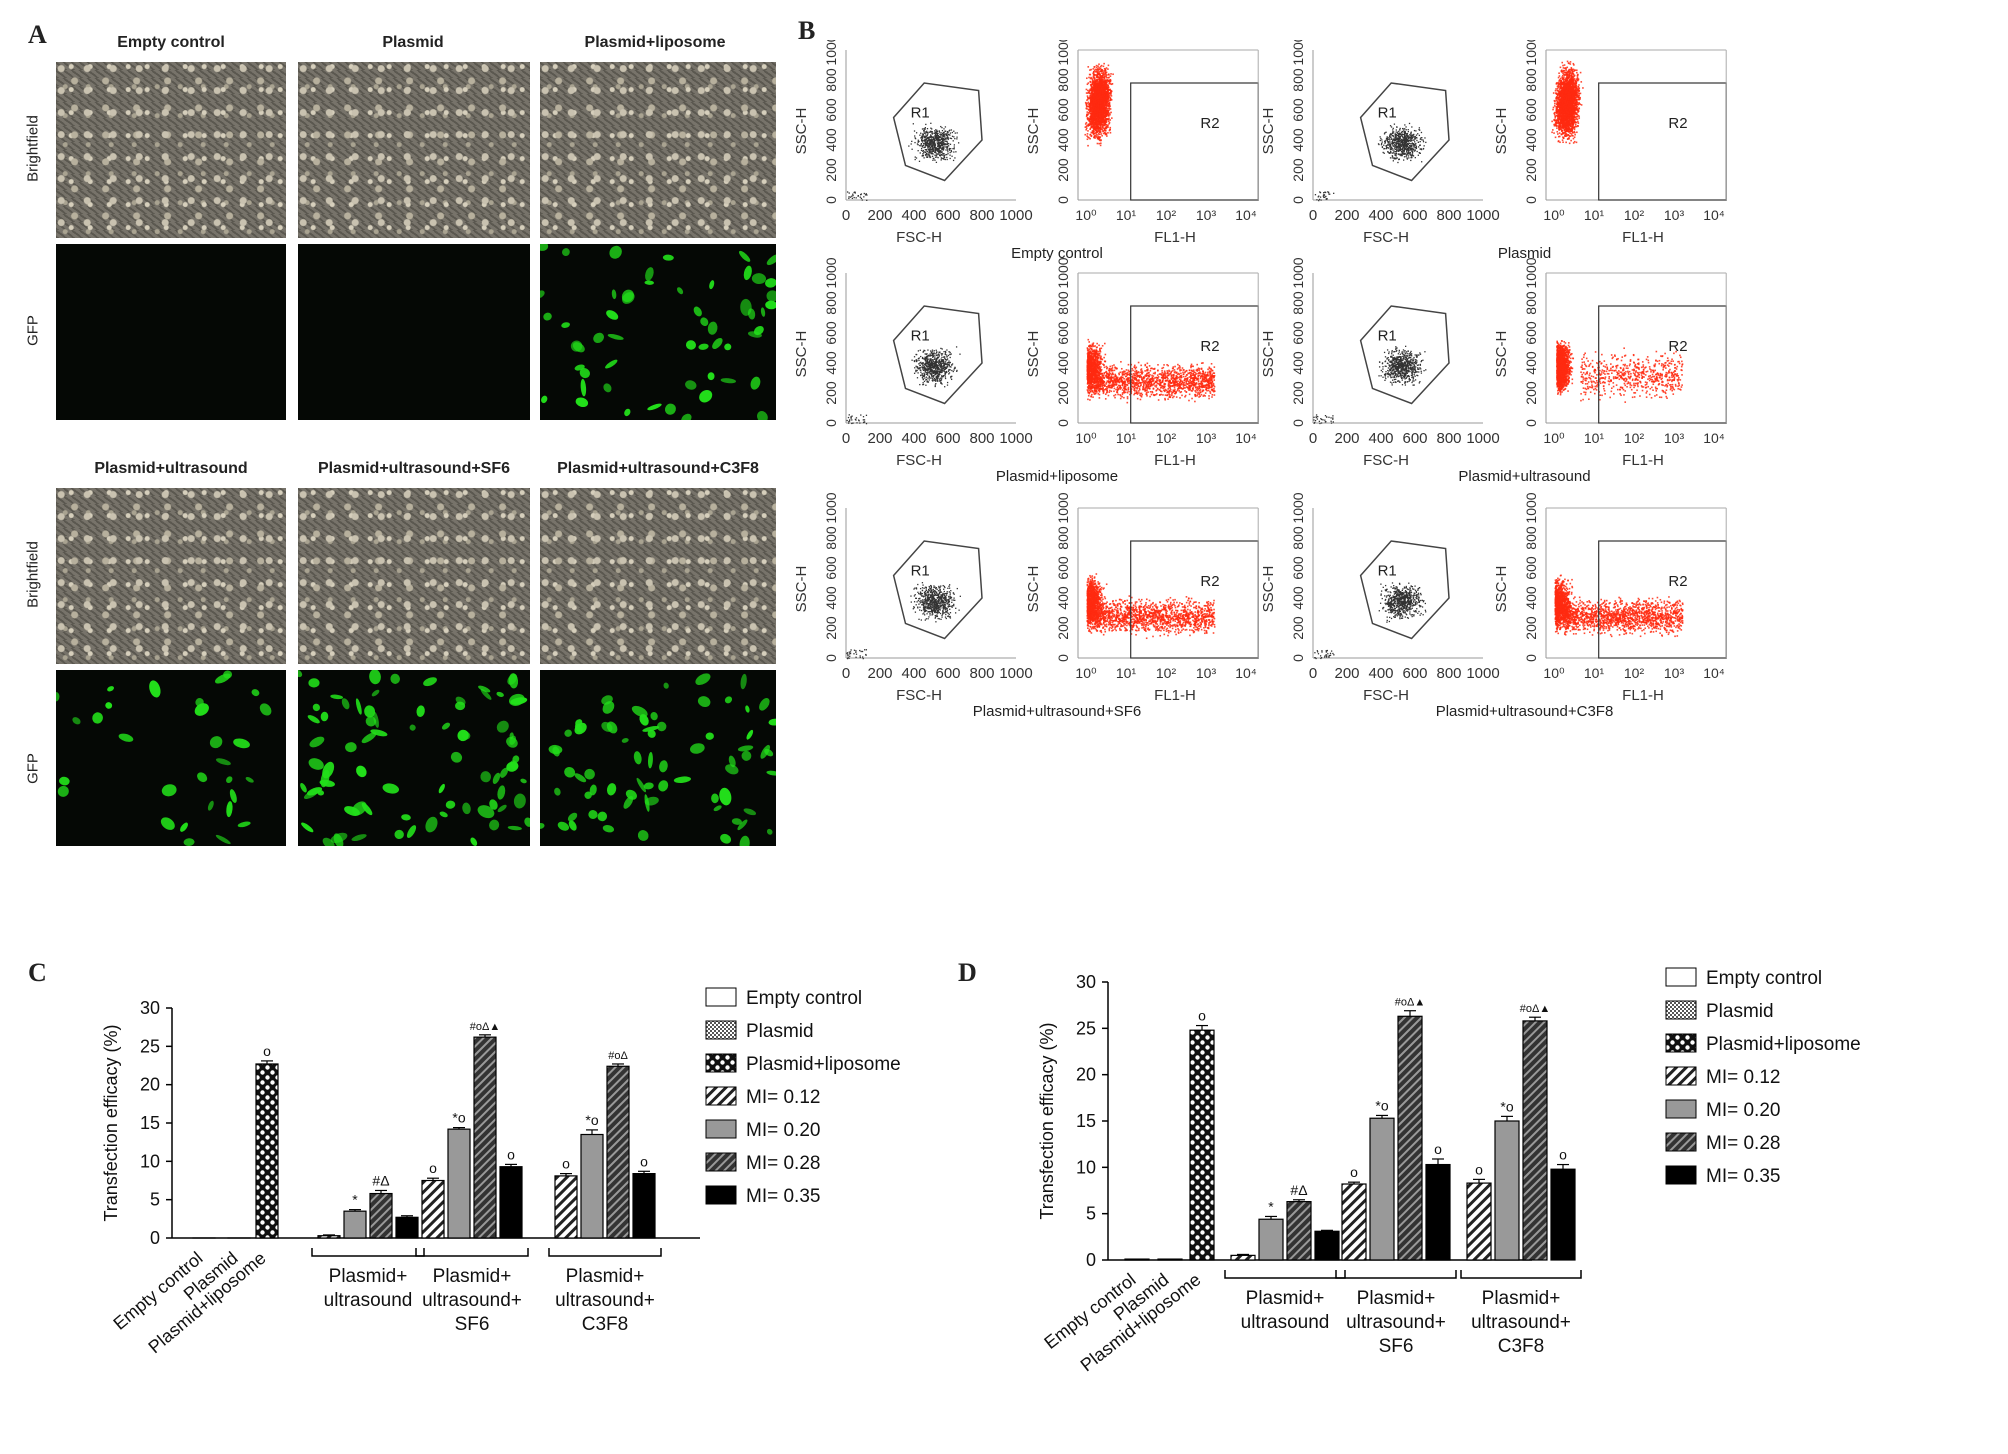 The height and width of the screenshot is (1454, 2008). Describe the element at coordinates (1063, 140) in the screenshot. I see `y-tick-label: 400` at that location.